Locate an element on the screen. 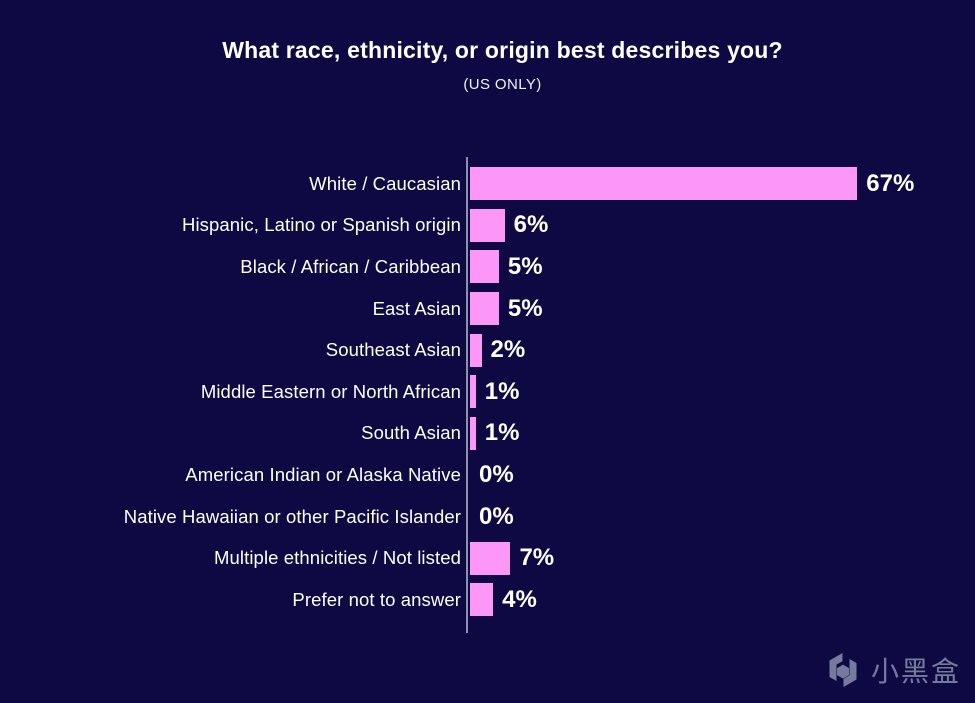 This screenshot has height=703, width=975. chart-row: Multiple ethnicities / Not listed 7% is located at coordinates (487, 558).